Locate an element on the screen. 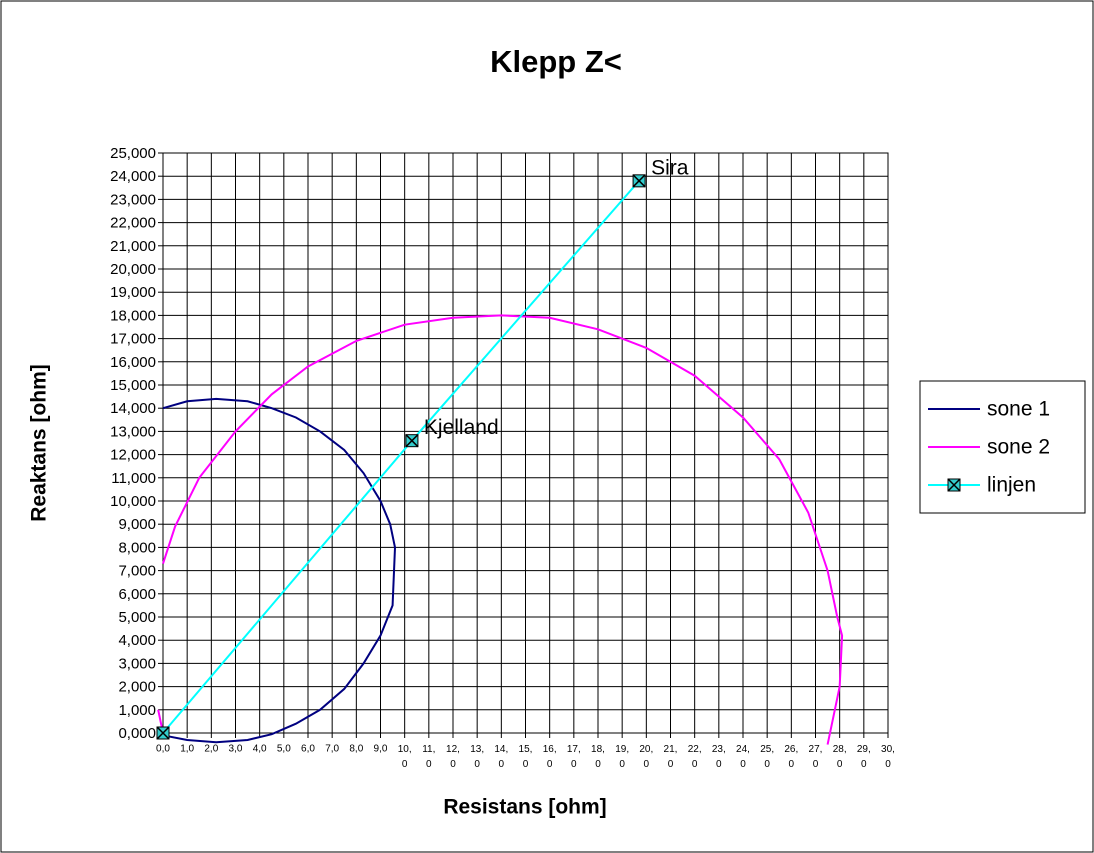  x-tick-label-part: 26, is located at coordinates (791, 749).